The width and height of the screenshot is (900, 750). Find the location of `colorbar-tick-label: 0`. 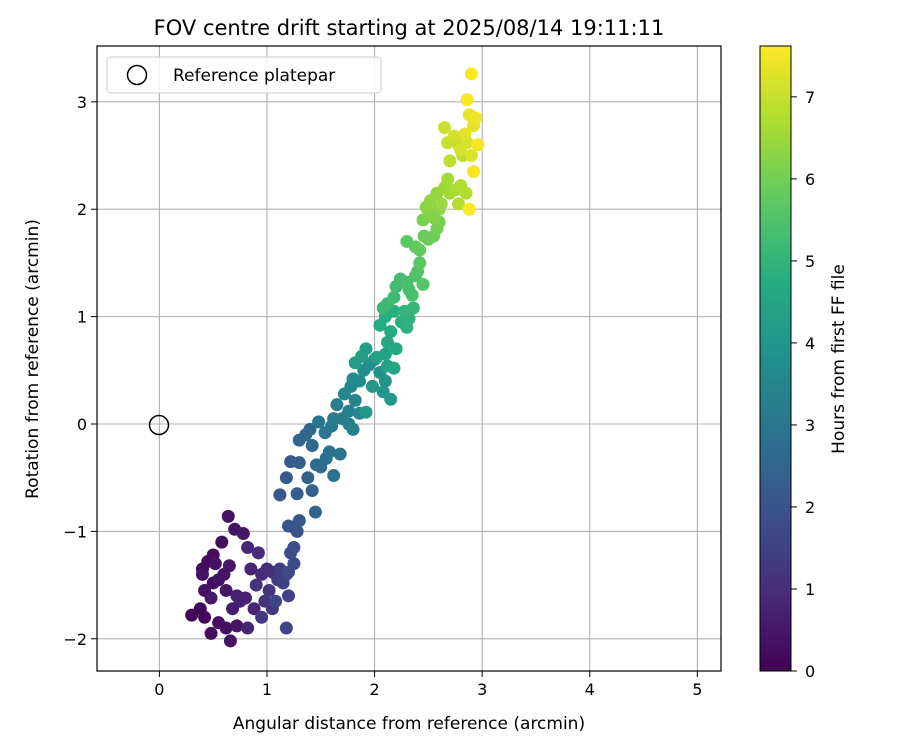

colorbar-tick-label: 0 is located at coordinates (810, 671).